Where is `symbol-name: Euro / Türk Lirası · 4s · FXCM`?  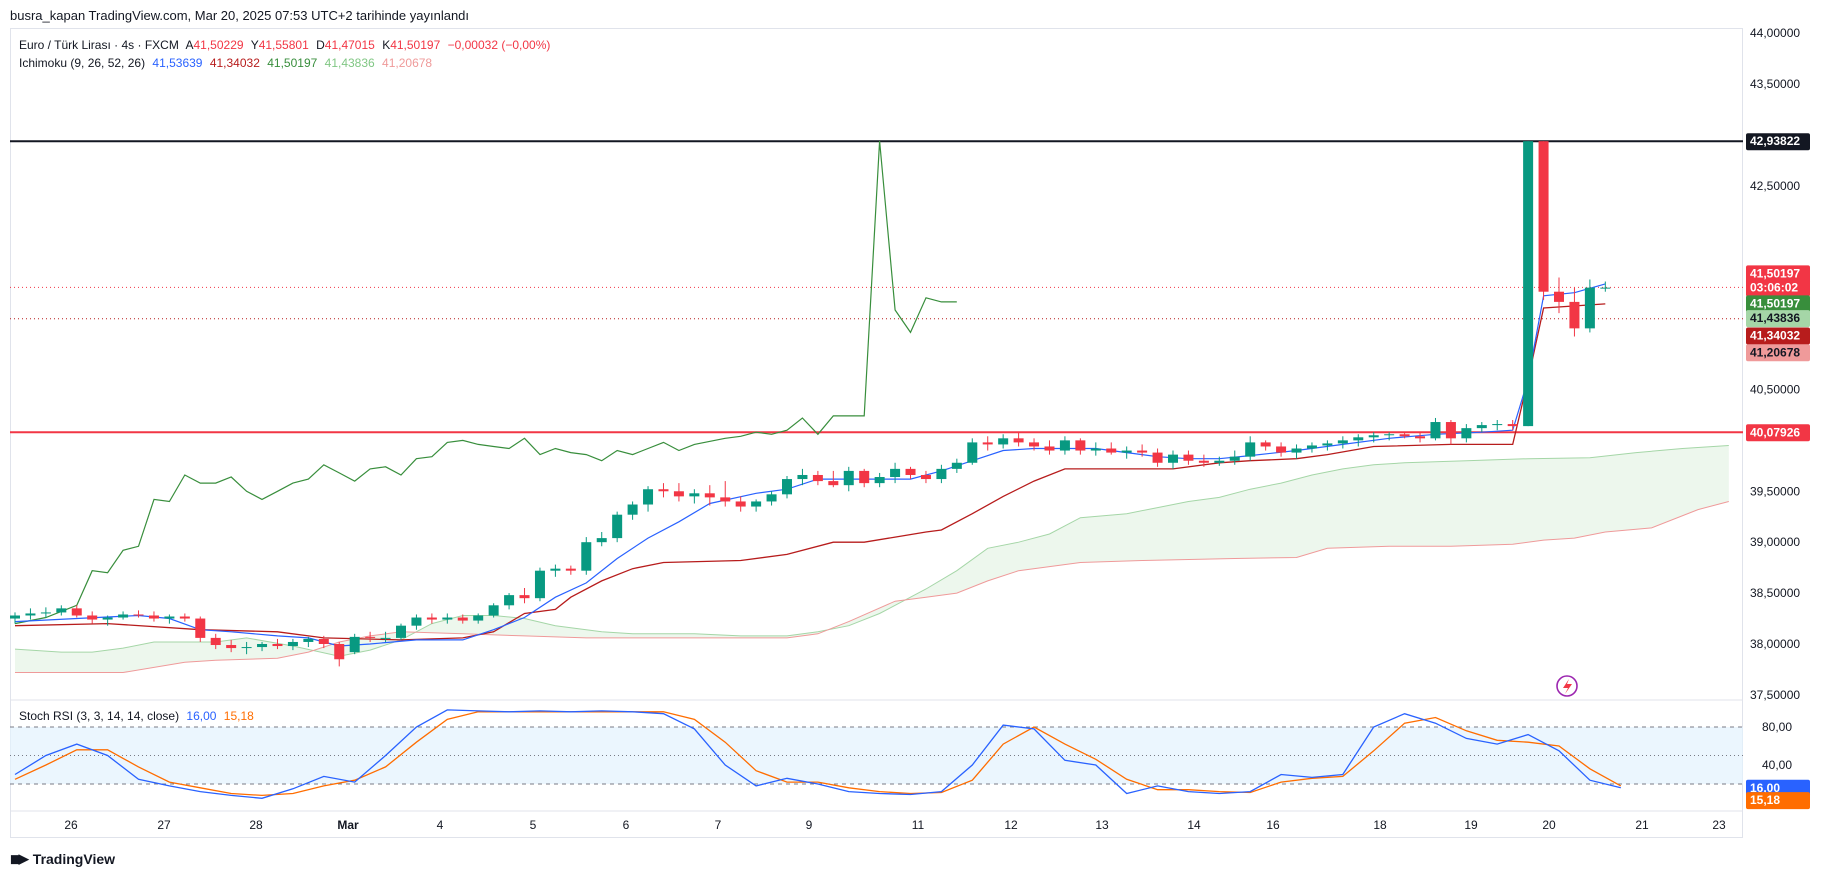 symbol-name: Euro / Türk Lirası · 4s · FXCM is located at coordinates (99, 45).